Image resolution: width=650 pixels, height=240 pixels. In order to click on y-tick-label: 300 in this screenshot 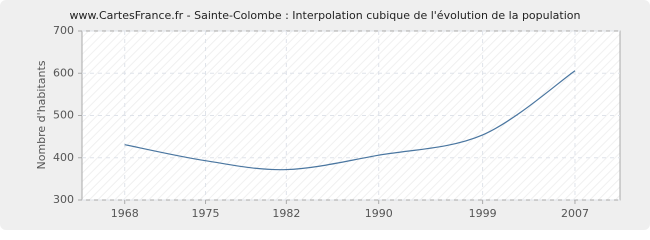, I will do `click(63, 199)`.